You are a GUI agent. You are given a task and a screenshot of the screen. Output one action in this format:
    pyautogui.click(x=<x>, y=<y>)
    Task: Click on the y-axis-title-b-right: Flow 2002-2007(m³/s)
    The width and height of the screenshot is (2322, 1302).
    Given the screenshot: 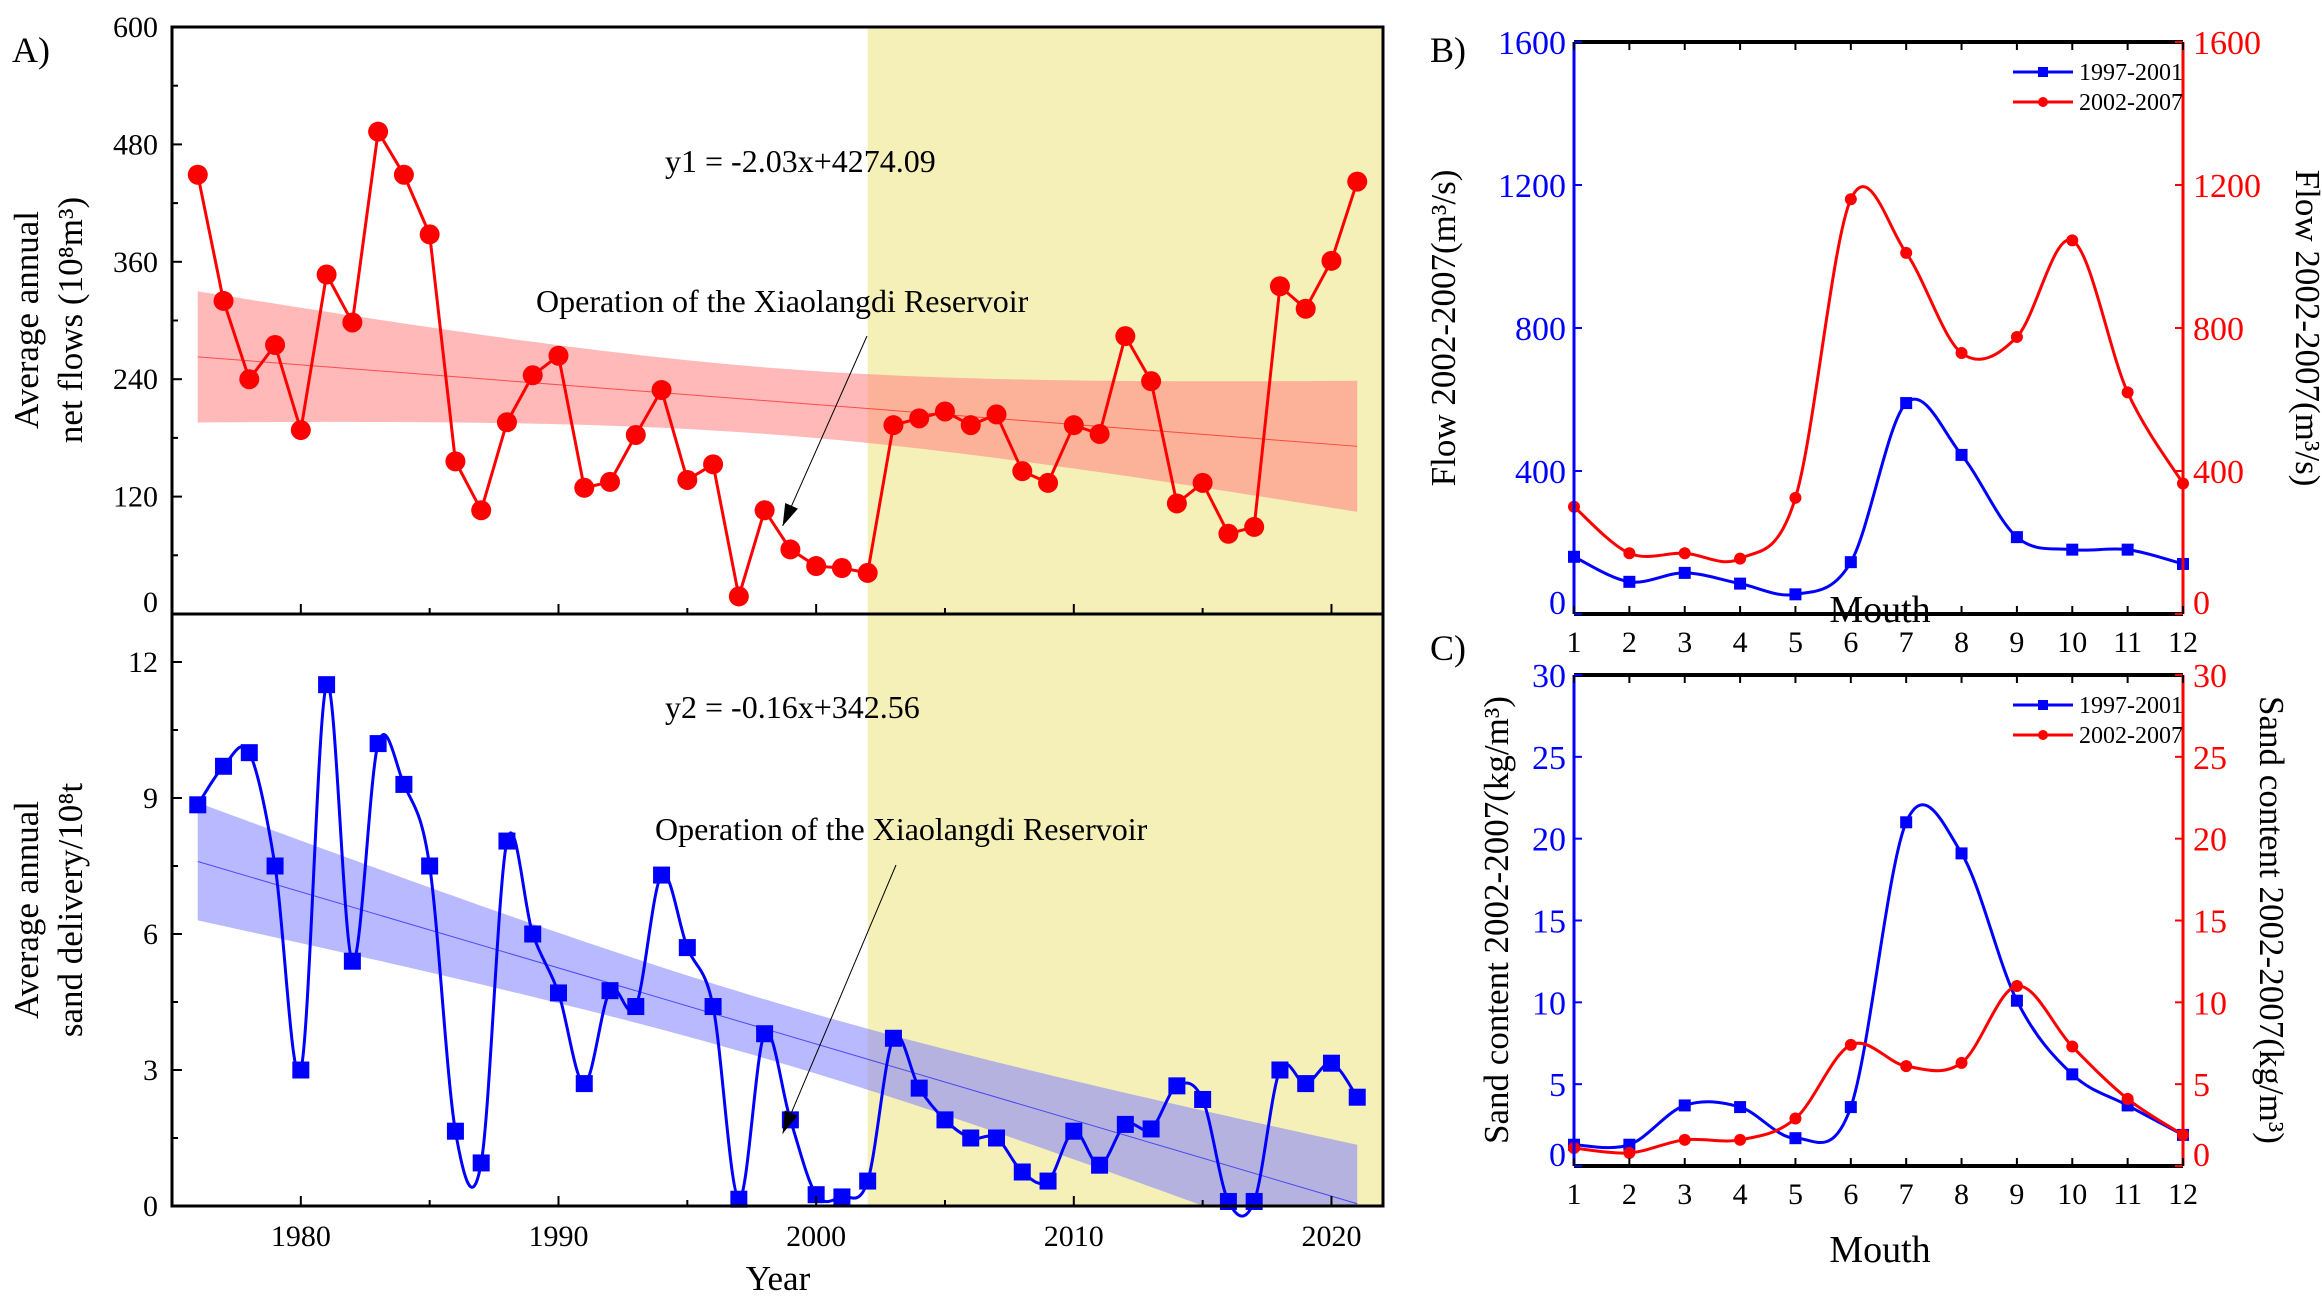 What is the action you would take?
    pyautogui.click(x=2305, y=328)
    